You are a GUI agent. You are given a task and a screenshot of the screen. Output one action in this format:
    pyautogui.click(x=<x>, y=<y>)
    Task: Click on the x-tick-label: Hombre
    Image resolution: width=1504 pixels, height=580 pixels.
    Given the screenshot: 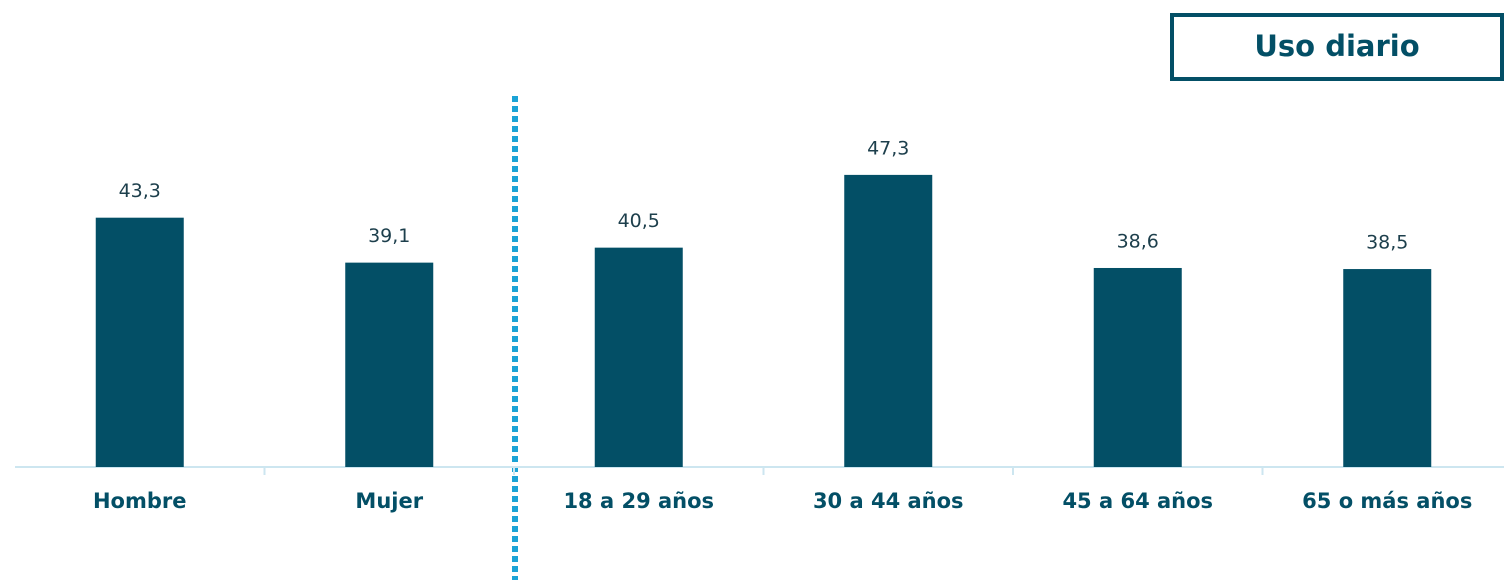 What is the action you would take?
    pyautogui.click(x=140, y=501)
    